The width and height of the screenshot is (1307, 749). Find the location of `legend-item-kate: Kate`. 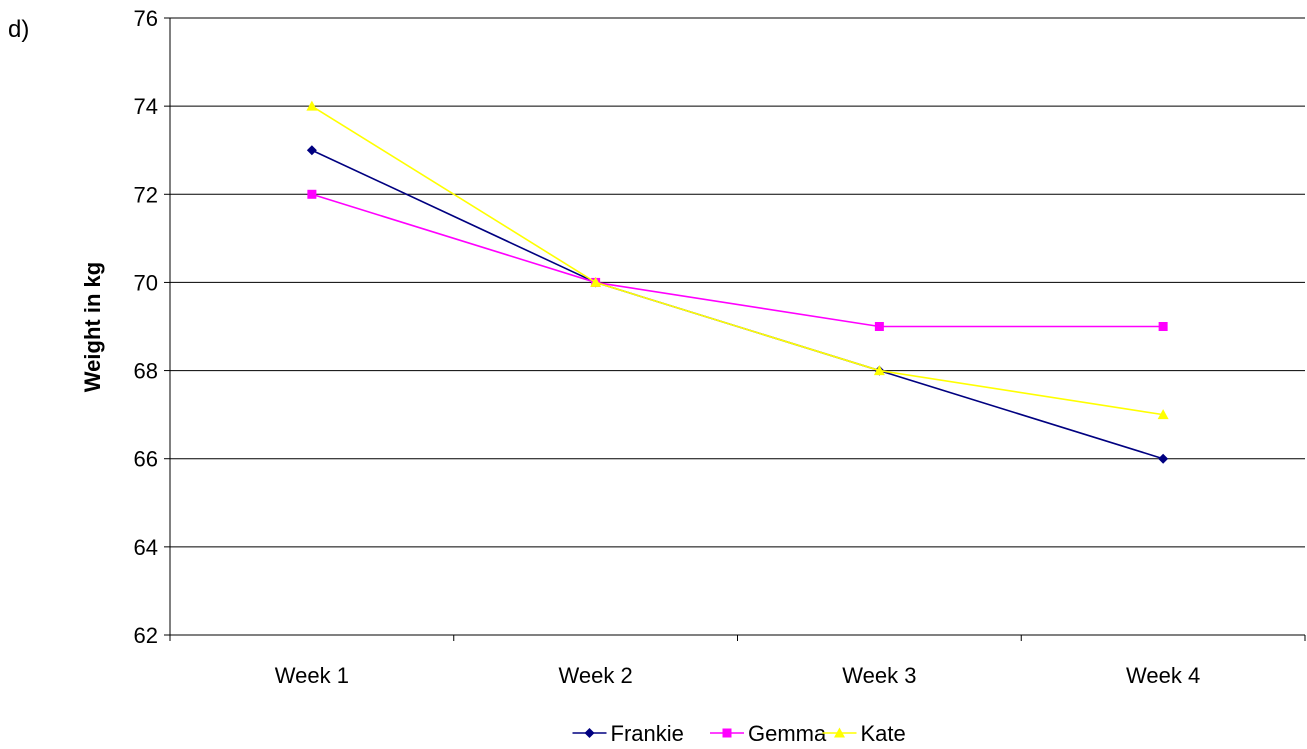

legend-item-kate: Kate is located at coordinates (864, 733).